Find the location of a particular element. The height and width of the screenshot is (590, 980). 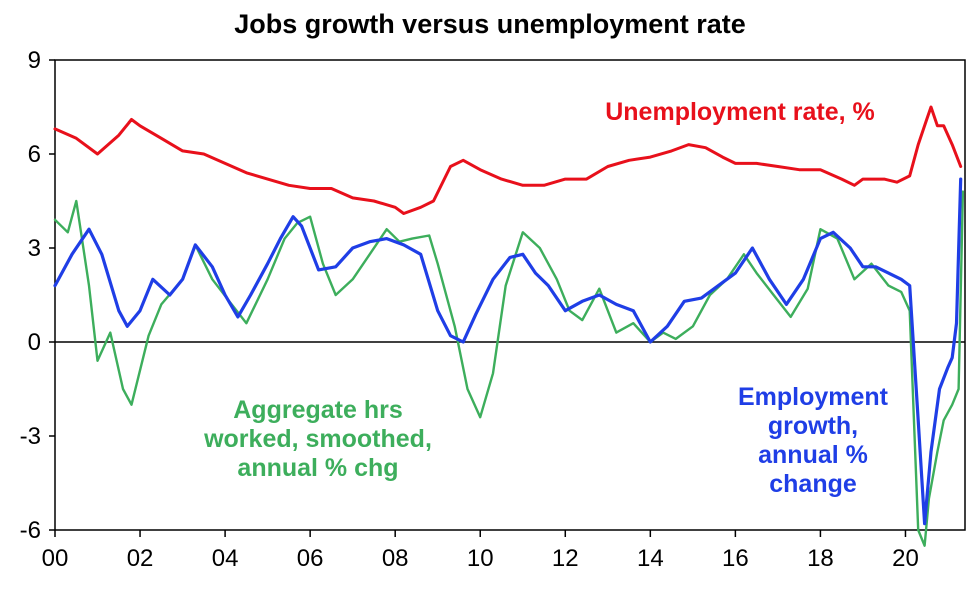

x-tick-label: 06 is located at coordinates (310, 558).